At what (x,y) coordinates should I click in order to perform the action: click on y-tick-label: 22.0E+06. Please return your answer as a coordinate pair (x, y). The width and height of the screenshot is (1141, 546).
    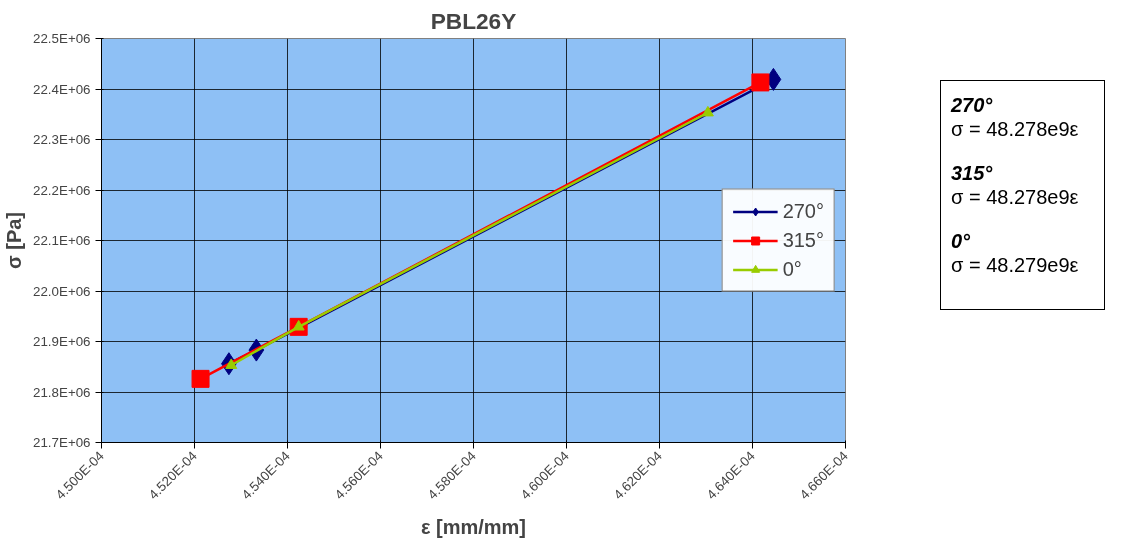
    Looking at the image, I should click on (62, 291).